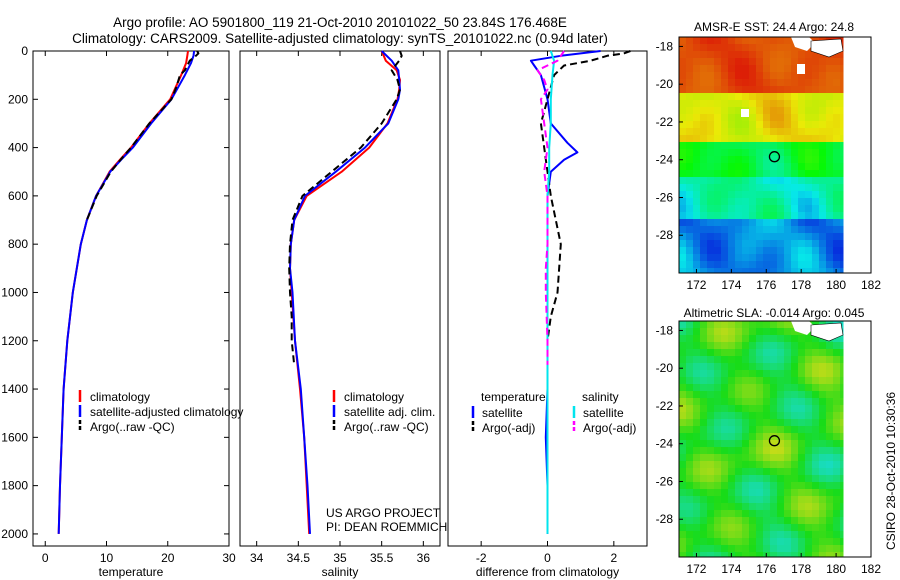 The image size is (900, 580). What do you see at coordinates (257, 558) in the screenshot?
I see `x-tick-label: 34` at bounding box center [257, 558].